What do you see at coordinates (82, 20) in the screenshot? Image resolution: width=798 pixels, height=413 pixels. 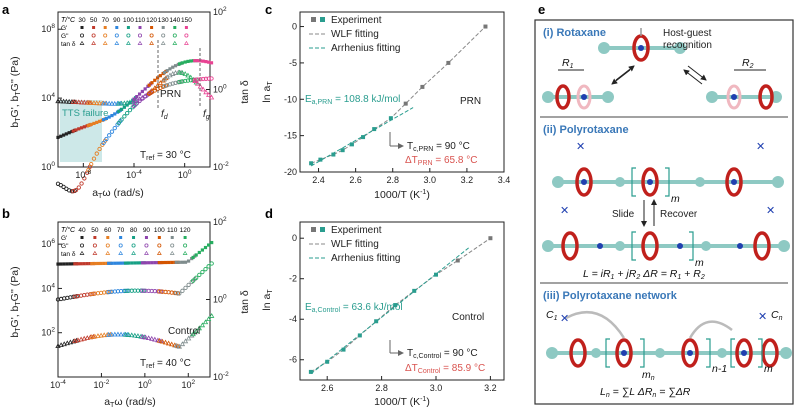 I see `legend-temp: 30` at bounding box center [82, 20].